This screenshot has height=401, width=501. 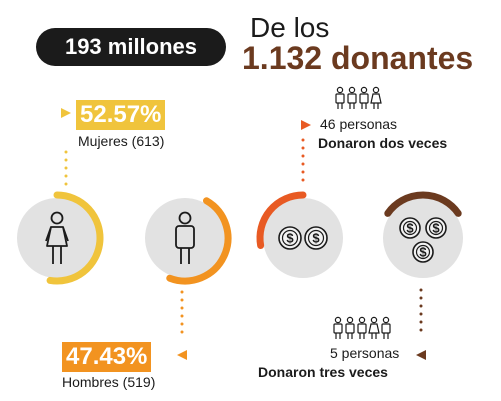 I want to click on woman-arms, so click(x=57, y=234).